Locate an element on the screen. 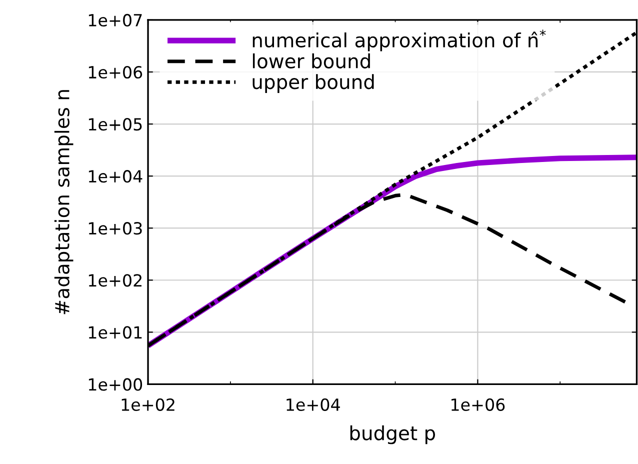  x-tick-label: 1e+06 is located at coordinates (478, 404).